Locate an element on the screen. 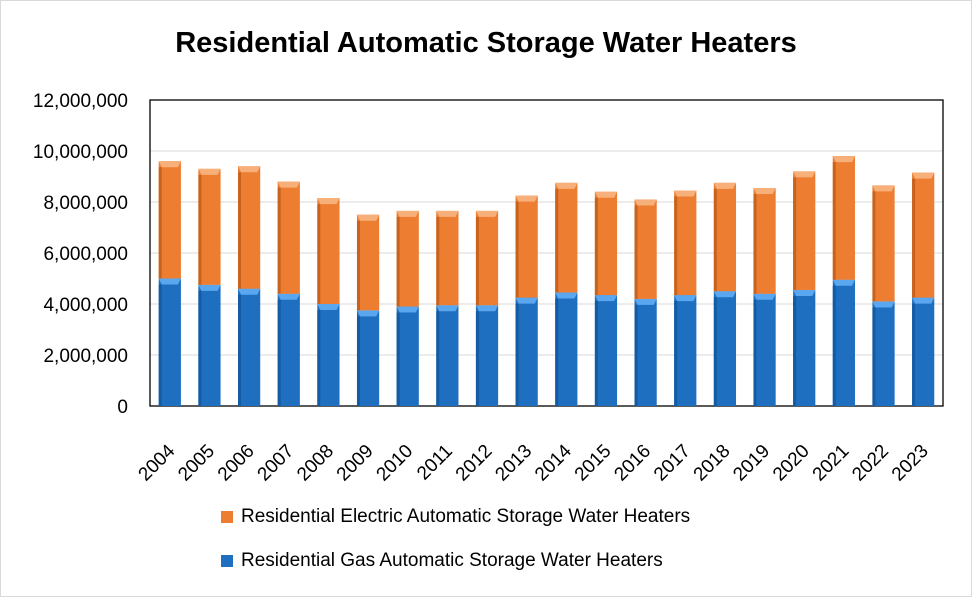  x-tick-label: 2015 is located at coordinates (593, 463).